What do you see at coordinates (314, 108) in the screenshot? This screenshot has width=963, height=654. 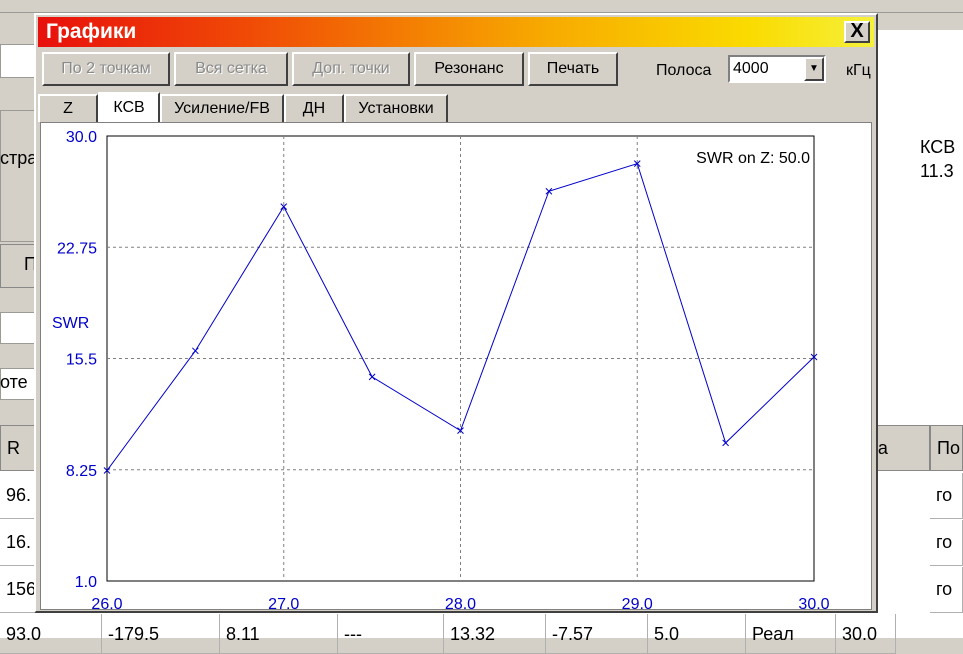 I see `tab-pattern: ДН` at bounding box center [314, 108].